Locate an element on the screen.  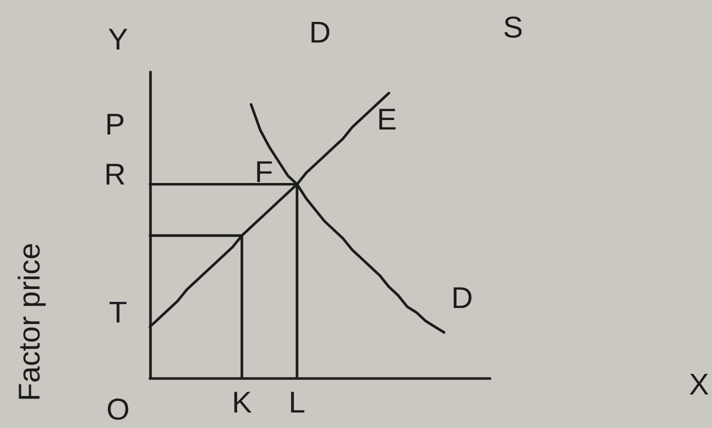
text: P is located at coordinates (115, 125).